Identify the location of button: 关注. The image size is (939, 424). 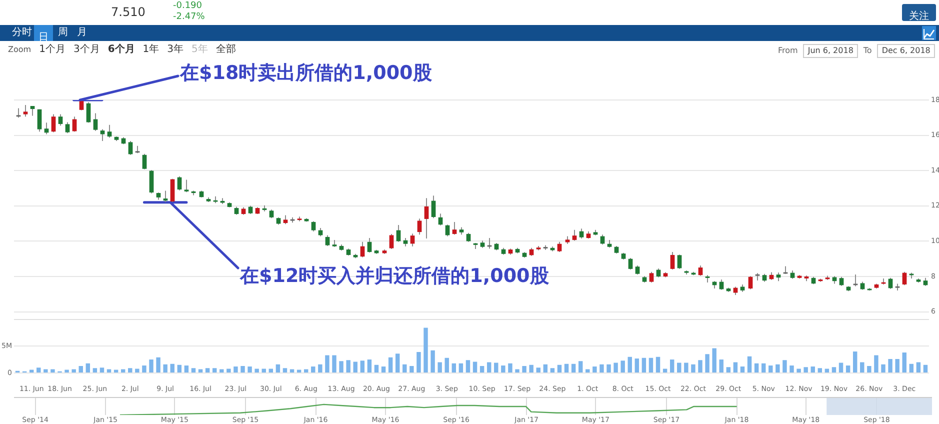
(919, 12).